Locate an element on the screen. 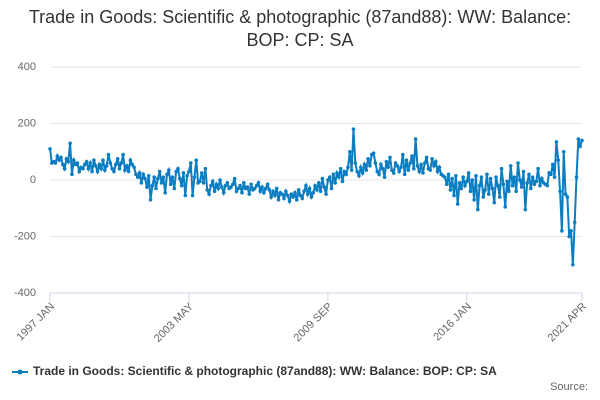 The height and width of the screenshot is (400, 600). x-tick-label: 2016 JAN is located at coordinates (452, 322).